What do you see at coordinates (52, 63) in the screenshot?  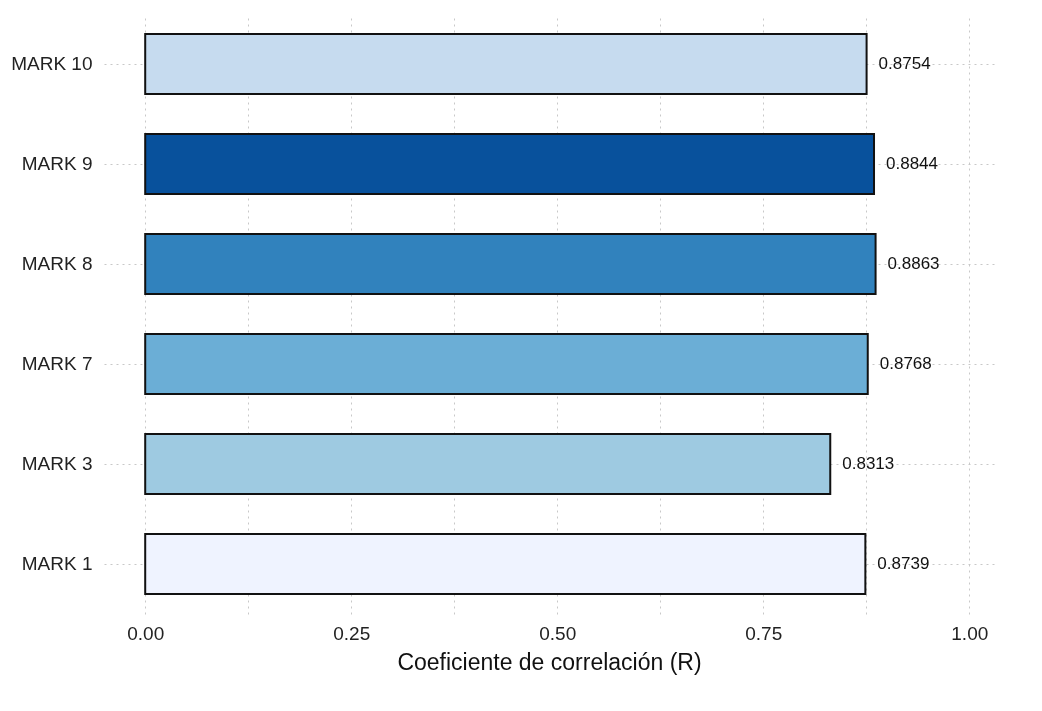 I see `y-tick-label: MARK 10` at bounding box center [52, 63].